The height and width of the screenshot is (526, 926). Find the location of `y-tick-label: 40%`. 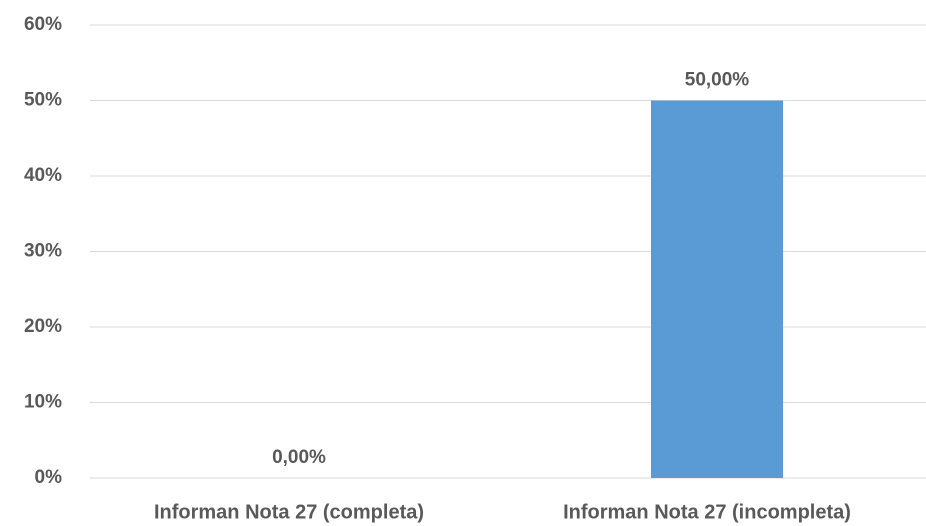

y-tick-label: 40% is located at coordinates (43, 175).